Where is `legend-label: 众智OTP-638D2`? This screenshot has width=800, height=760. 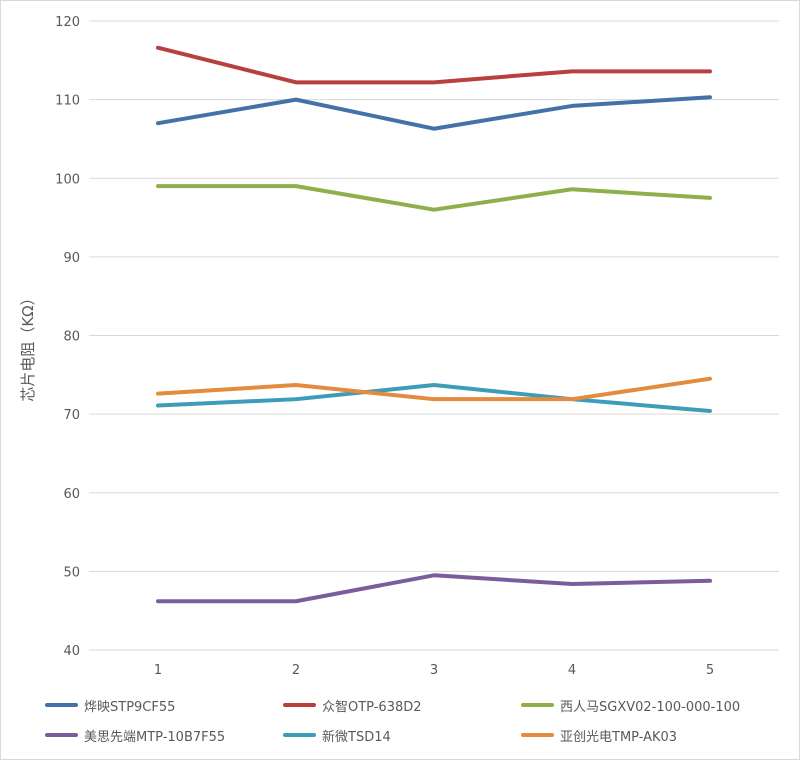 legend-label: 众智OTP-638D2 is located at coordinates (372, 707).